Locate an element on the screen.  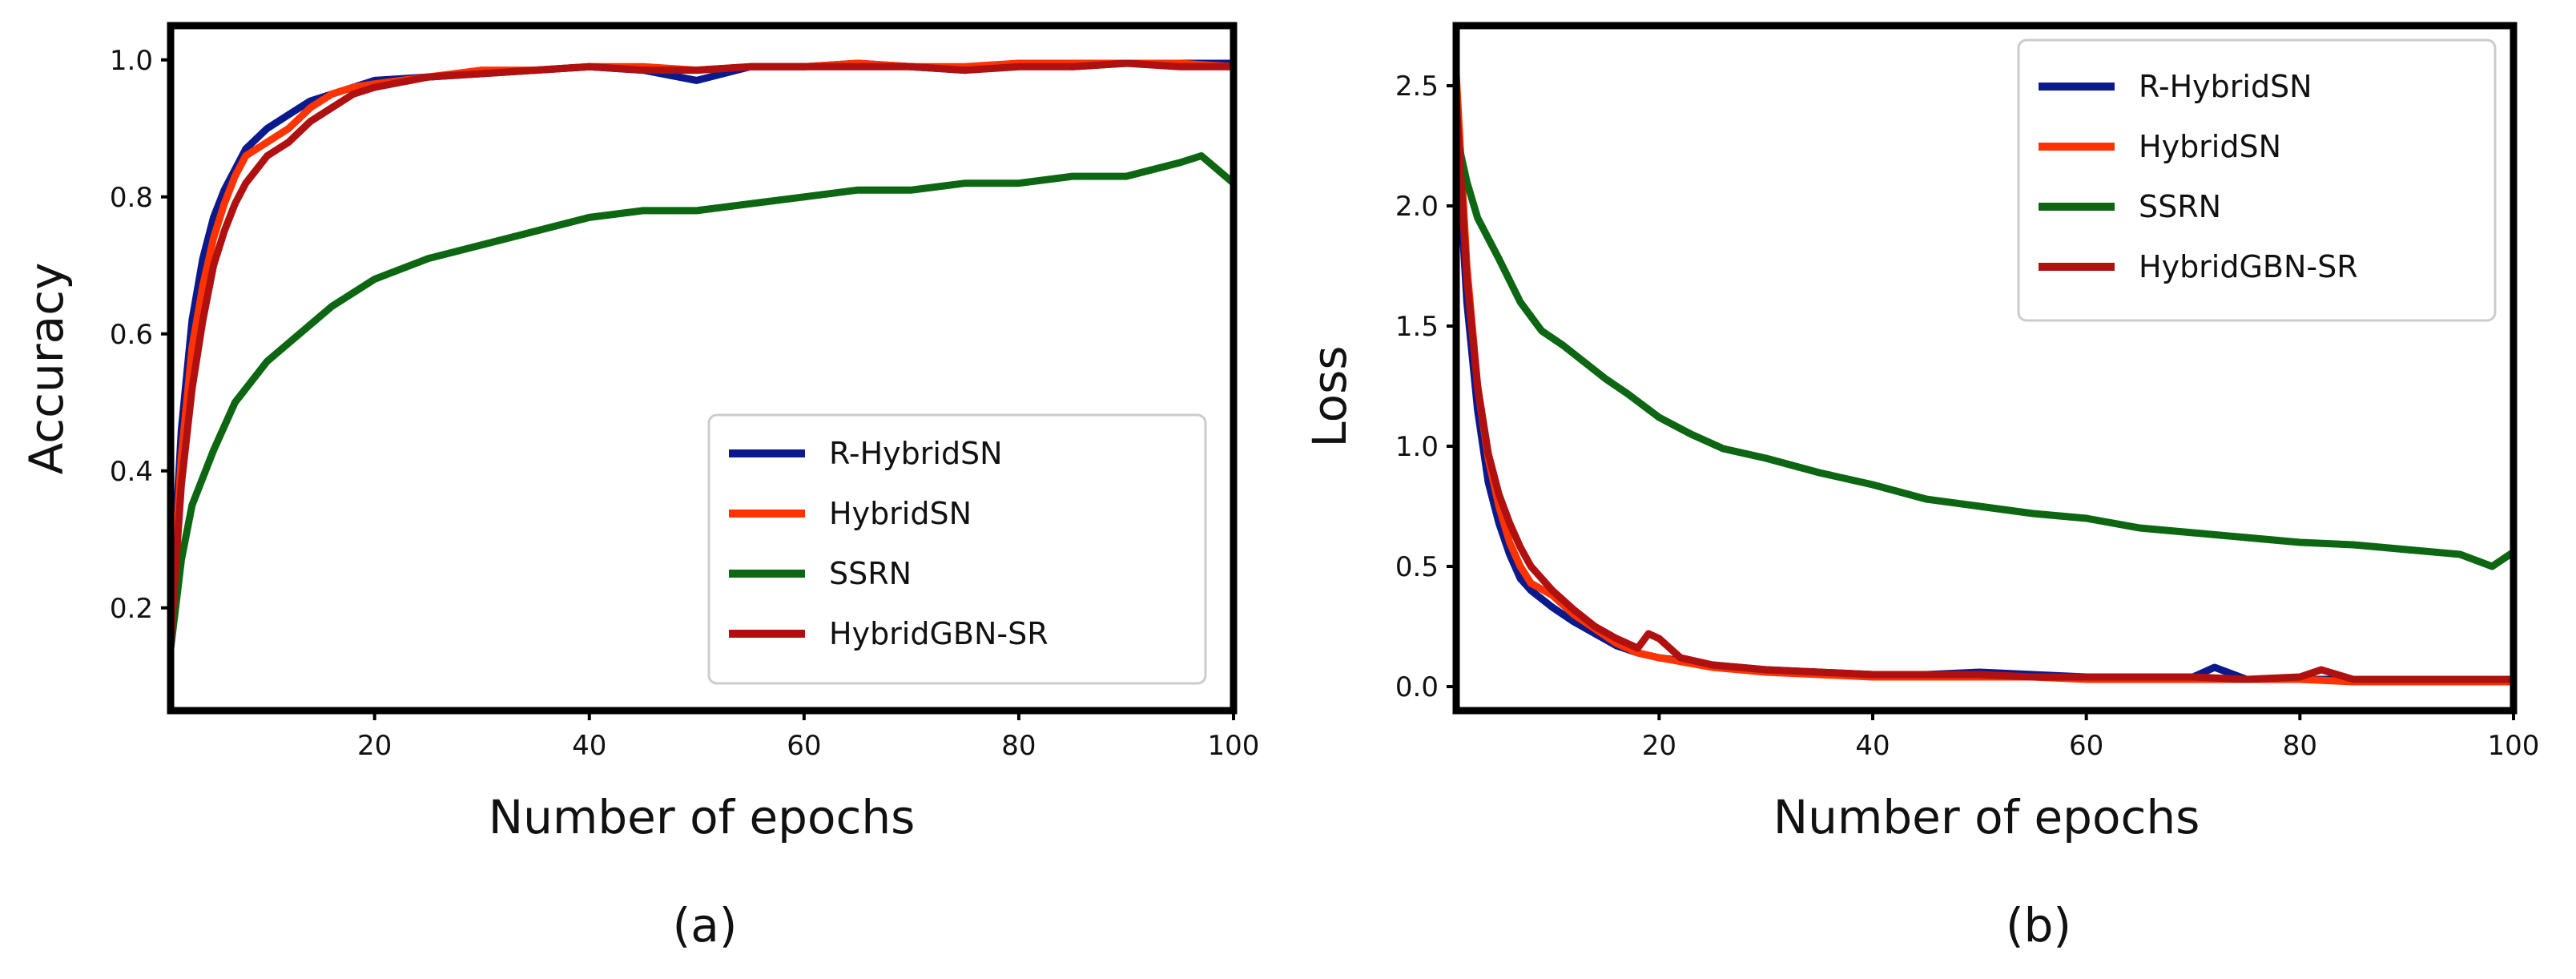
y-tick-label: 1.5 is located at coordinates (1417, 327).